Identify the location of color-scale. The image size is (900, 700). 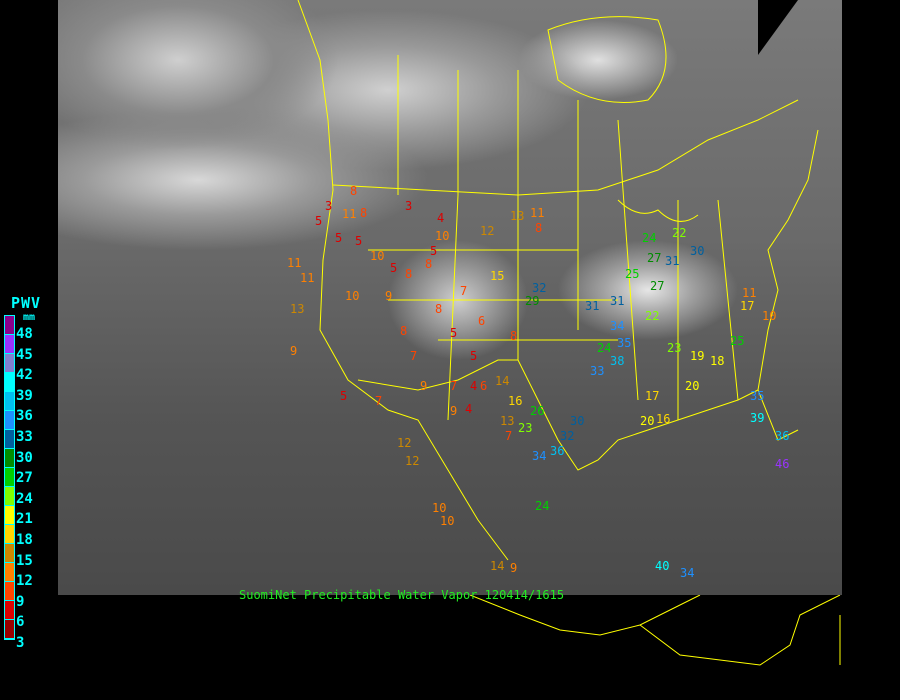
(9, 477).